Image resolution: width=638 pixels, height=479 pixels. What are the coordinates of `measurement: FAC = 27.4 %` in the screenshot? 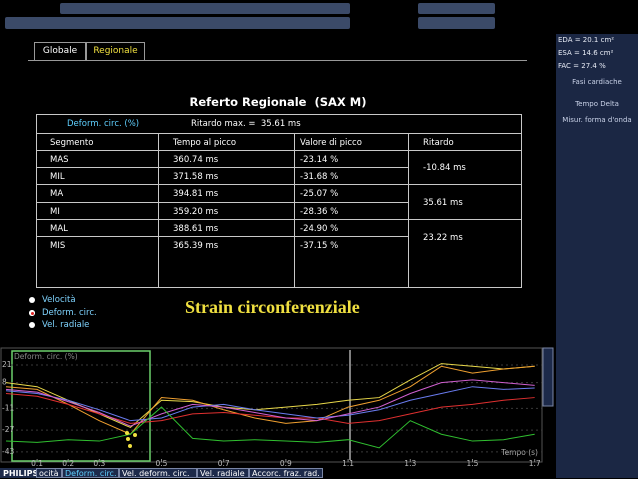 It's located at (582, 66).